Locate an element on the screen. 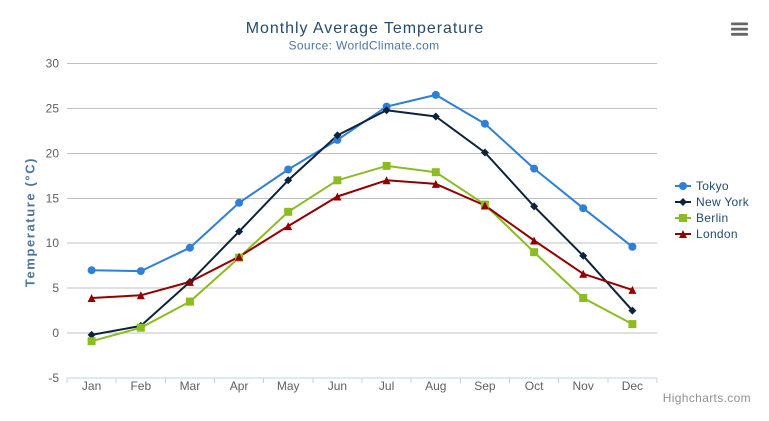 The height and width of the screenshot is (421, 769). svg-text: 0 is located at coordinates (55, 333).